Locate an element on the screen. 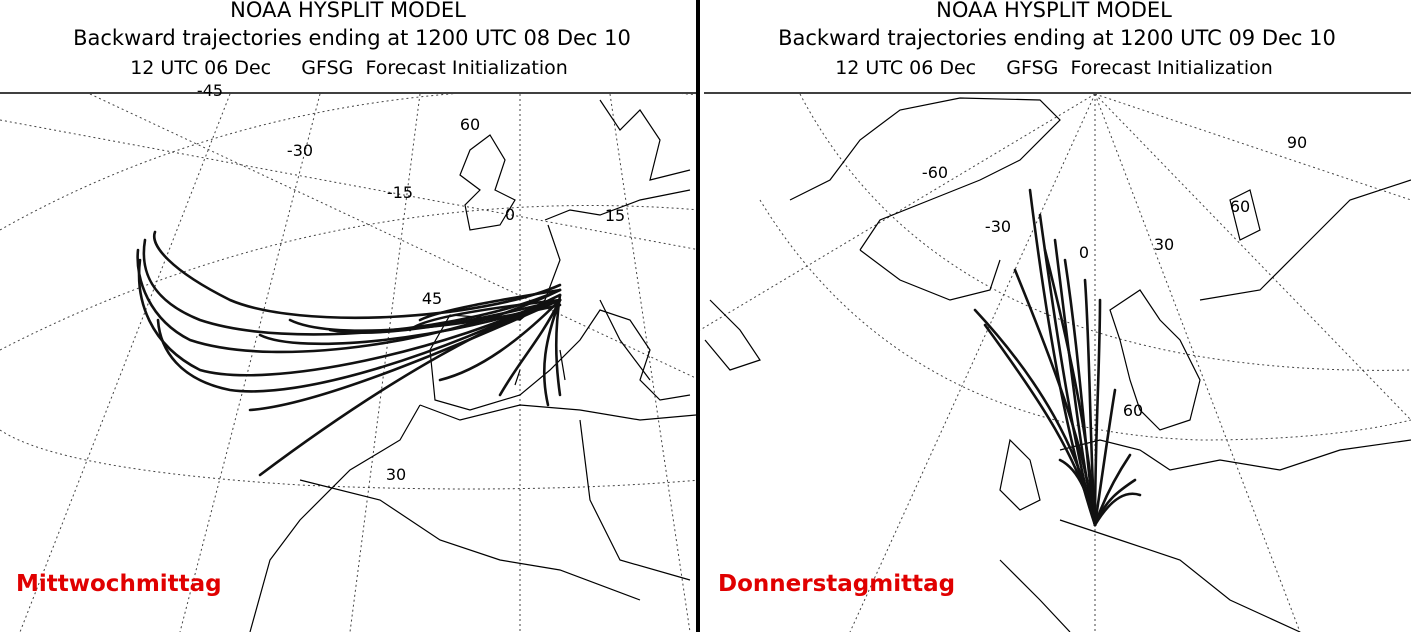 The width and height of the screenshot is (1411, 632). grid-label: 90 is located at coordinates (1297, 142).